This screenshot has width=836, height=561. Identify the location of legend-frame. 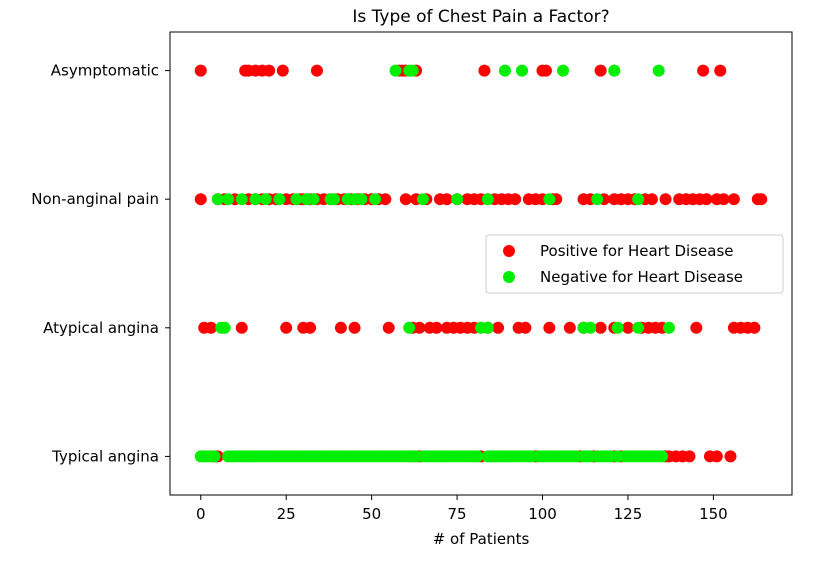
(634, 264).